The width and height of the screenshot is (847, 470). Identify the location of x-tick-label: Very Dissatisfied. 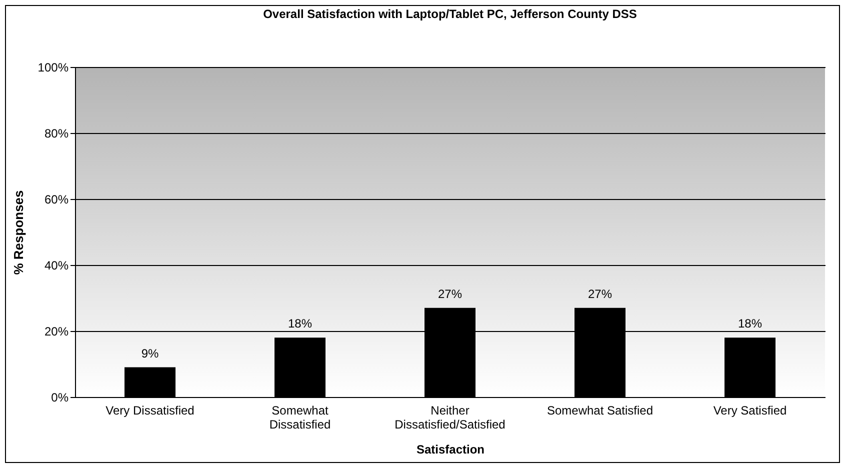
(150, 411).